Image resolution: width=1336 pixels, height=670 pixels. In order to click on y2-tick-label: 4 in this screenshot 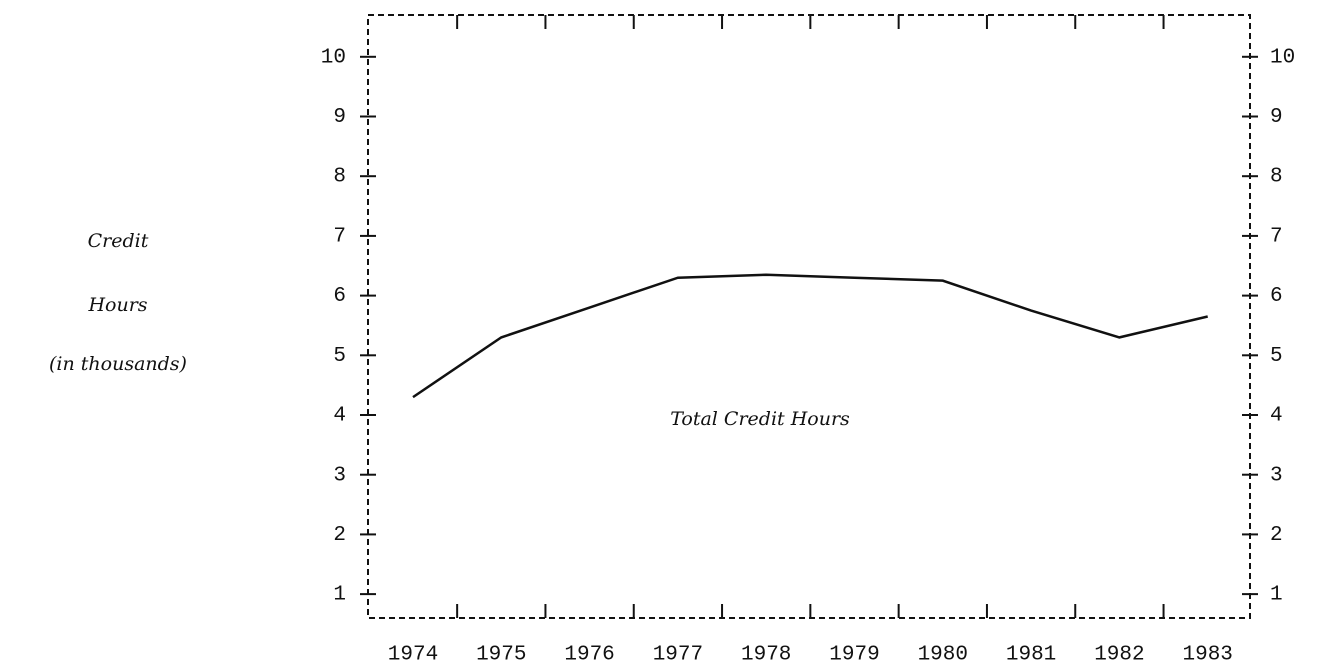, I will do `click(1276, 416)`.